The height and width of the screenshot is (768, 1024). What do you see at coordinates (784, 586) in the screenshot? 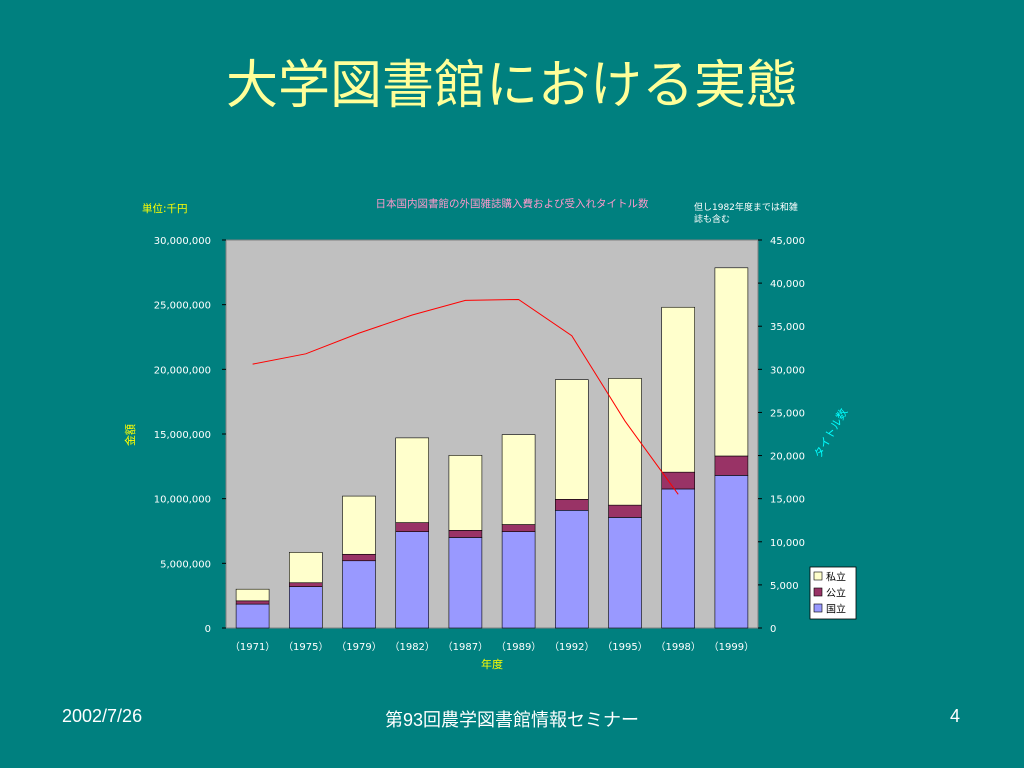
I see `right-axis-tick-label: 5,000` at bounding box center [784, 586].